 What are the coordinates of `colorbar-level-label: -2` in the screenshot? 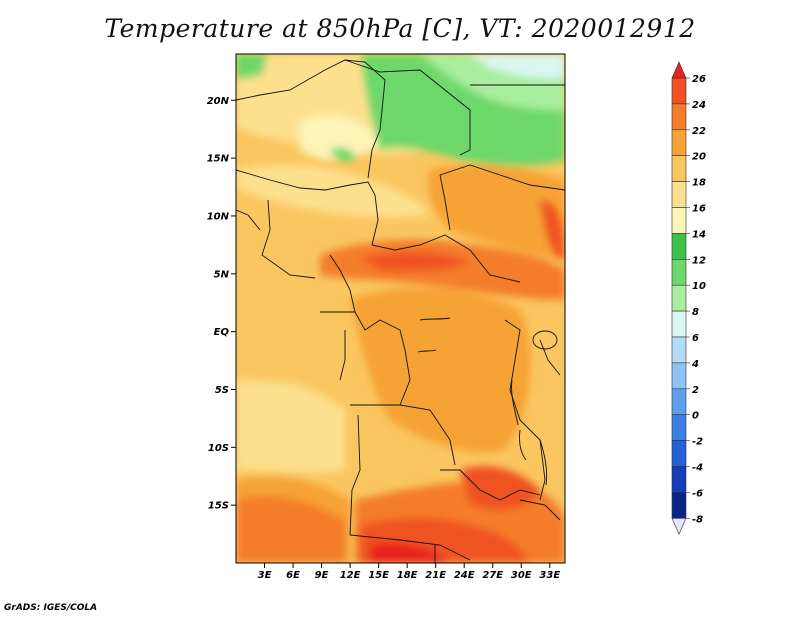 It's located at (697, 442).